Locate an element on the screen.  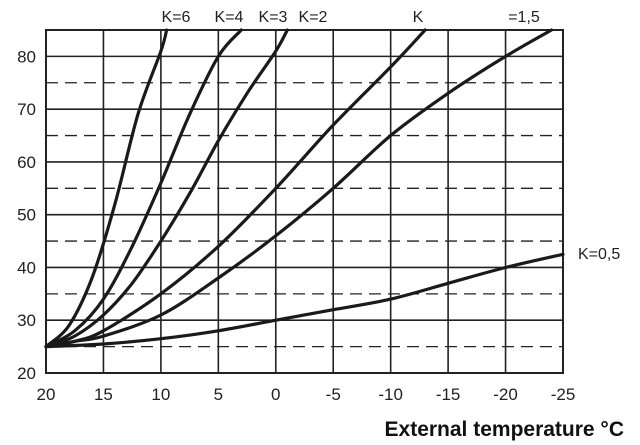
x-tick-label: -10 is located at coordinates (390, 394).